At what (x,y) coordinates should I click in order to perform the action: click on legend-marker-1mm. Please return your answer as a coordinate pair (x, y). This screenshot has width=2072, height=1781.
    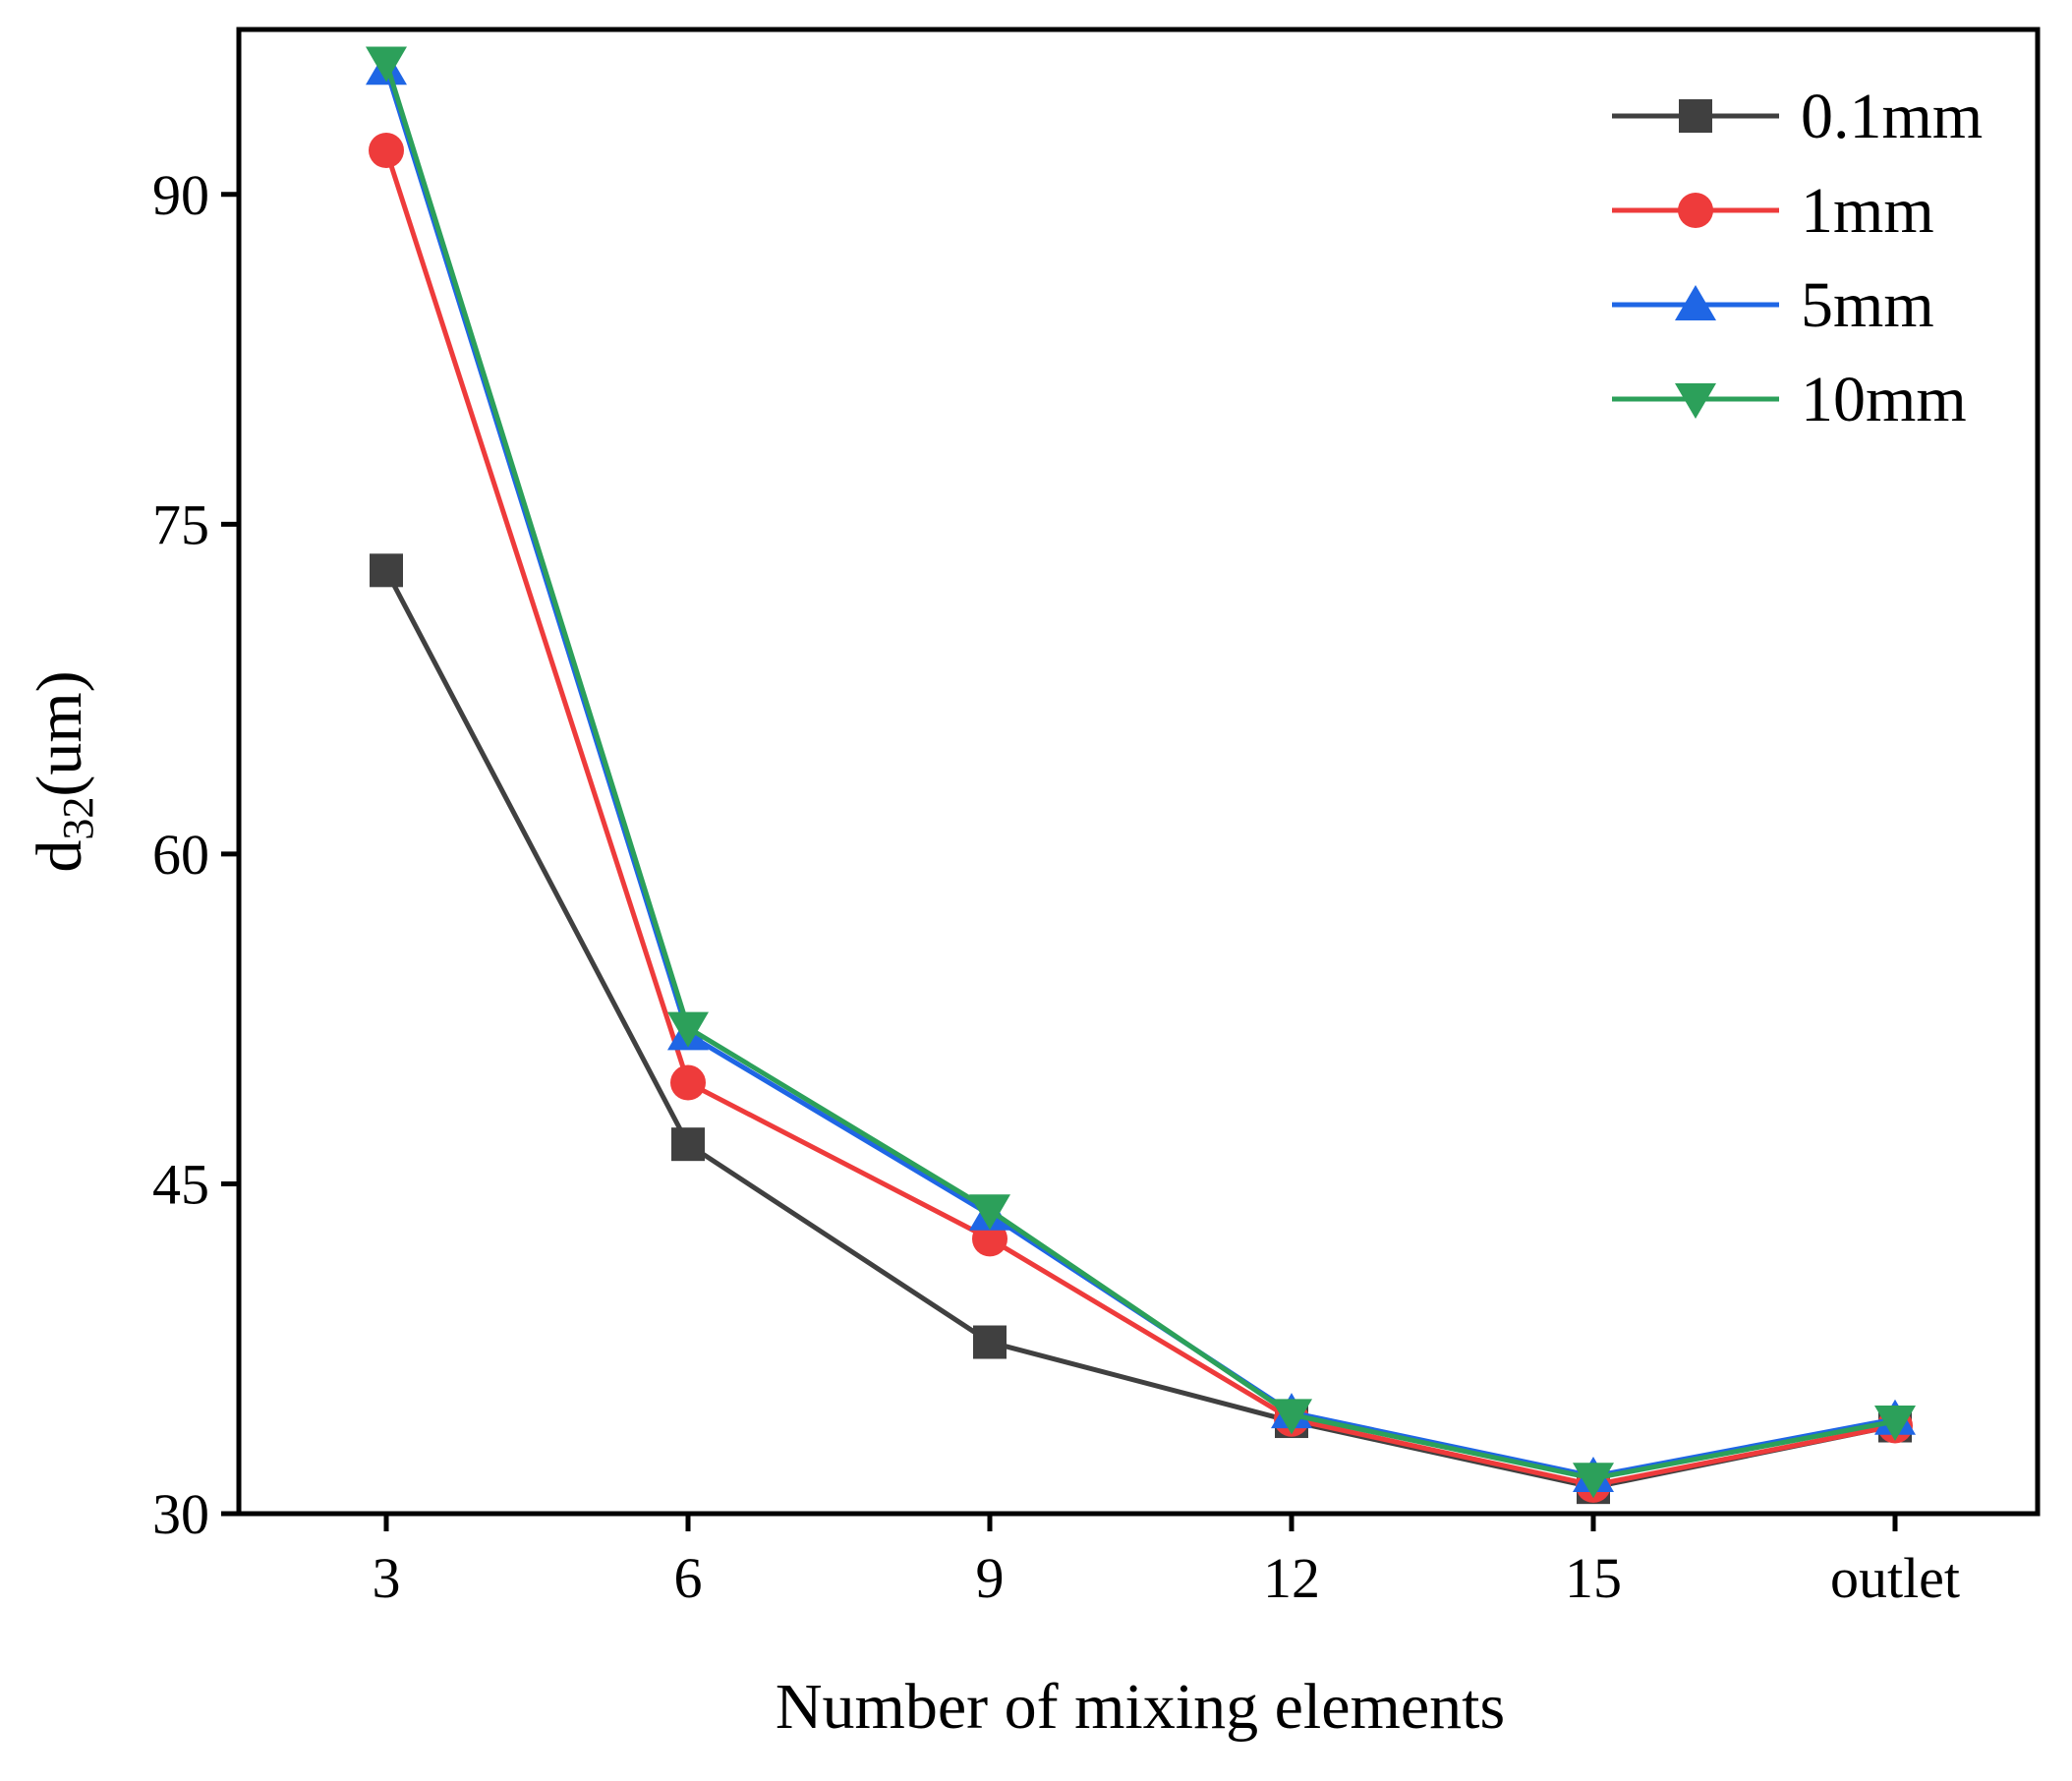
    Looking at the image, I should click on (1696, 210).